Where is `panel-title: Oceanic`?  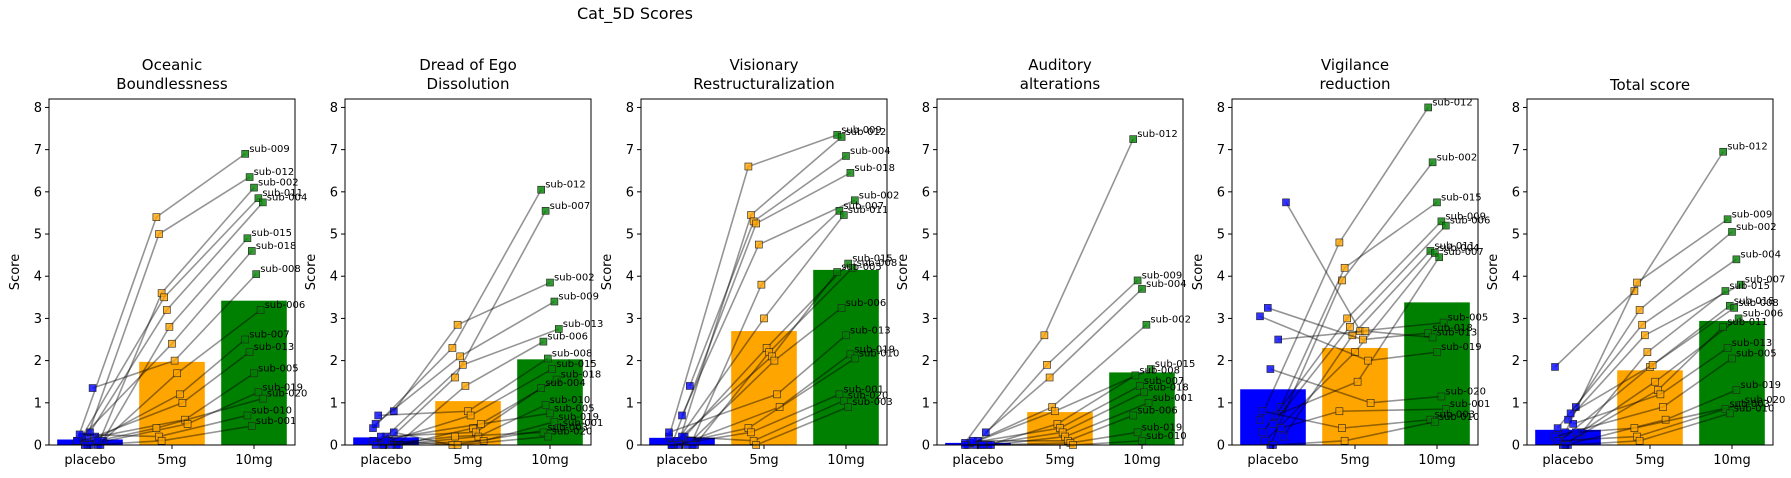
panel-title: Oceanic is located at coordinates (172, 65).